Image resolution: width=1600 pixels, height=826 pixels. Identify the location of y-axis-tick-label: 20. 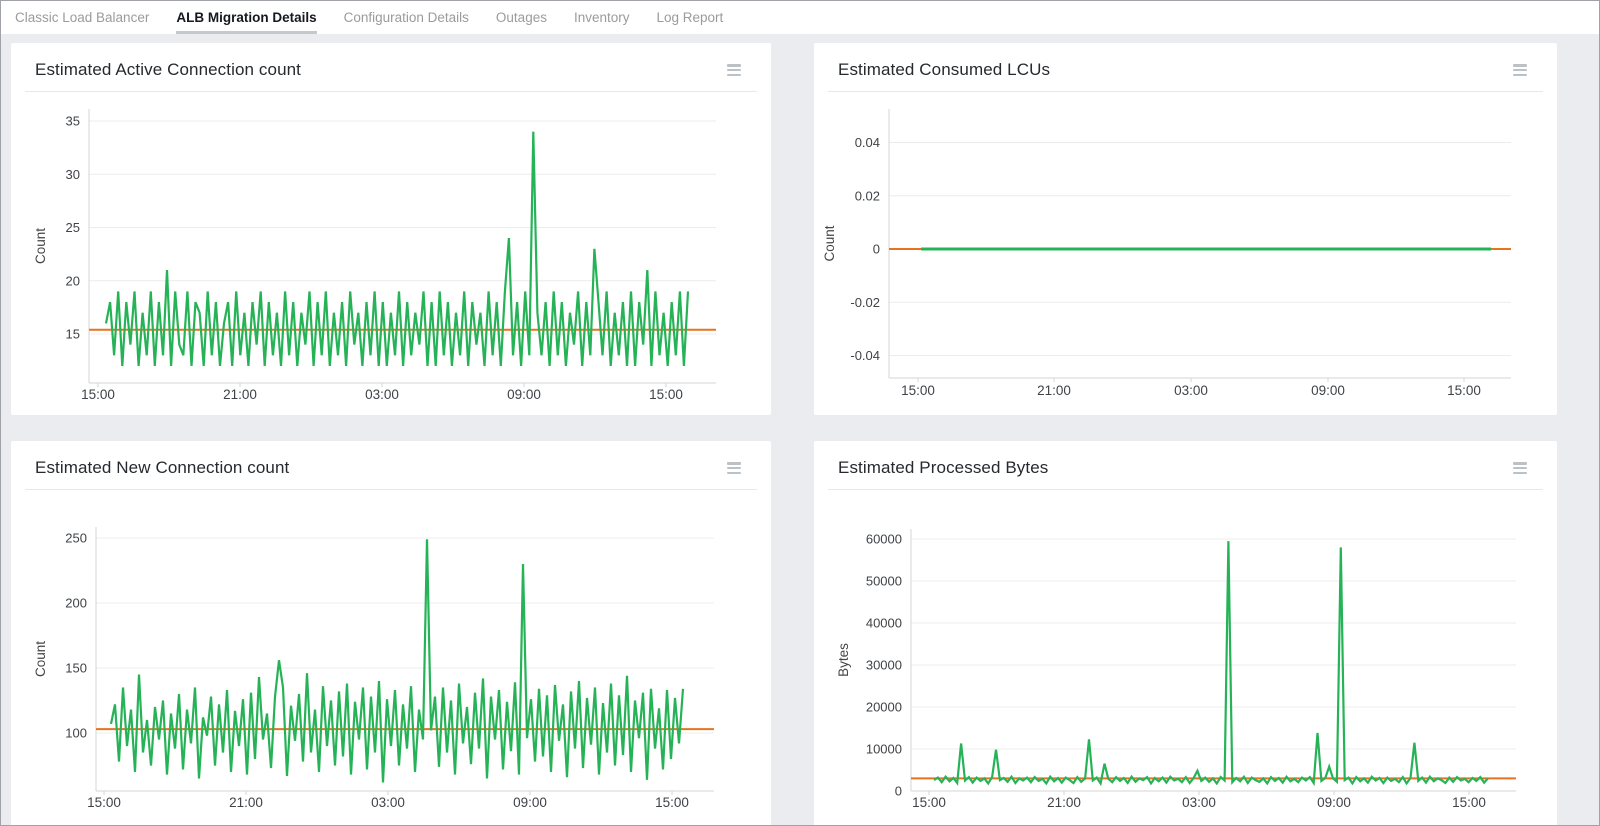
(73, 280).